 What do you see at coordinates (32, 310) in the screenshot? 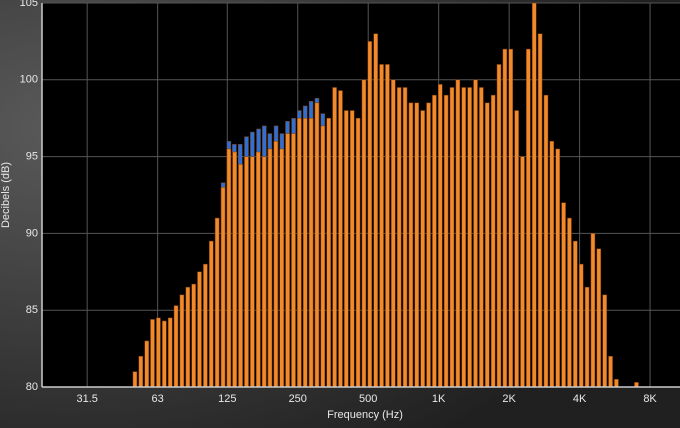
I see `y-tick-label: 85` at bounding box center [32, 310].